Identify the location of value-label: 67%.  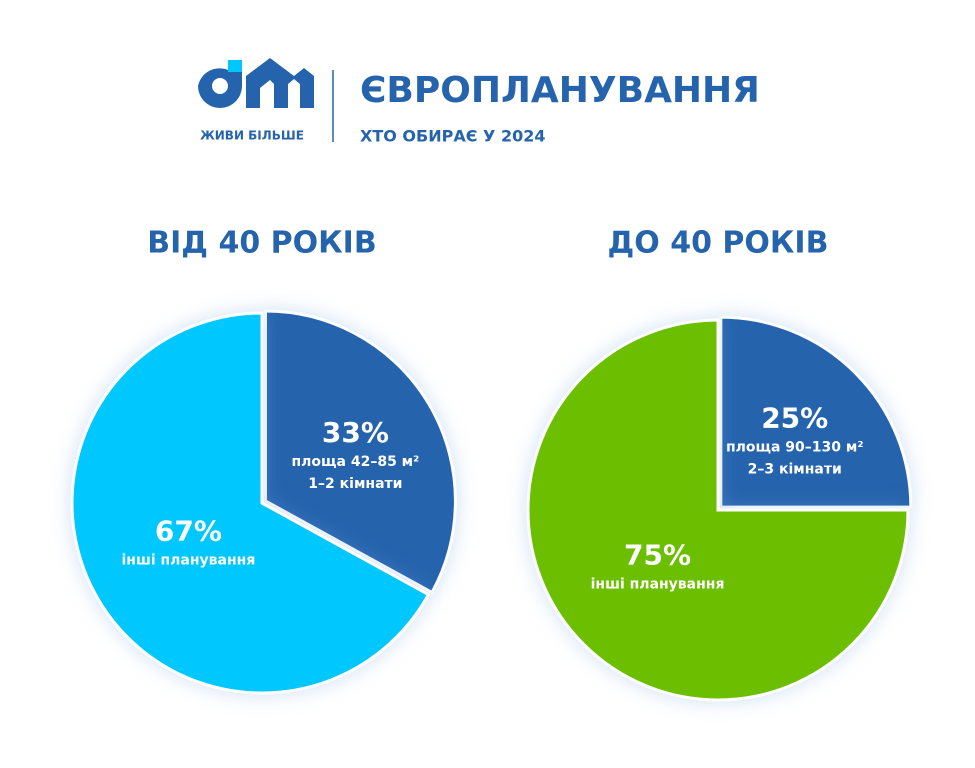
(188, 531).